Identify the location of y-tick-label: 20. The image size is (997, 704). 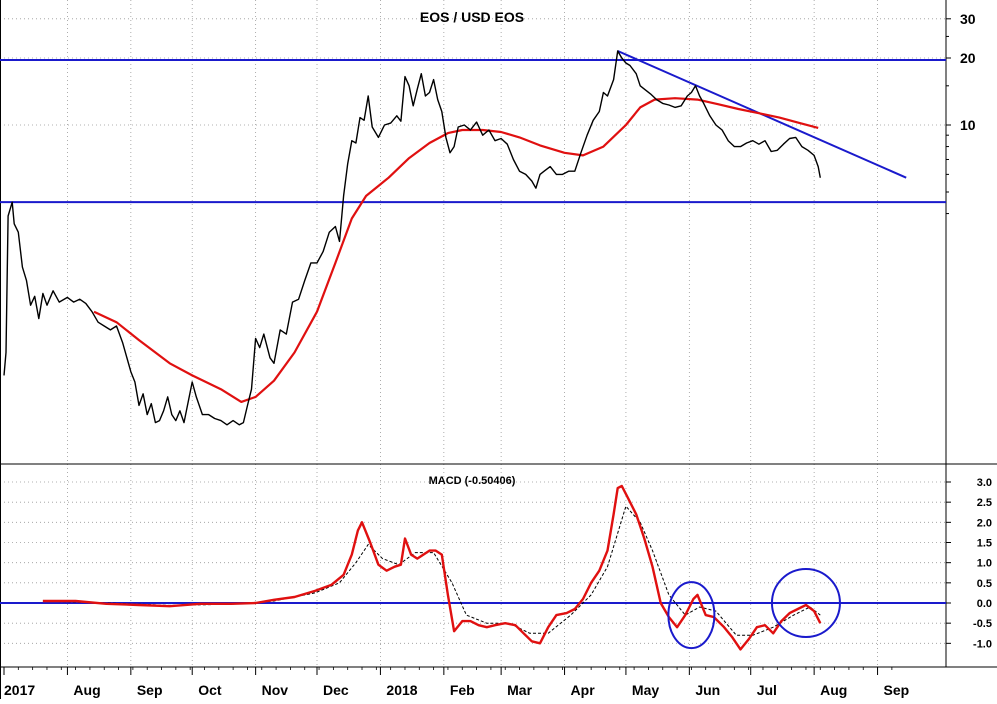
(968, 58).